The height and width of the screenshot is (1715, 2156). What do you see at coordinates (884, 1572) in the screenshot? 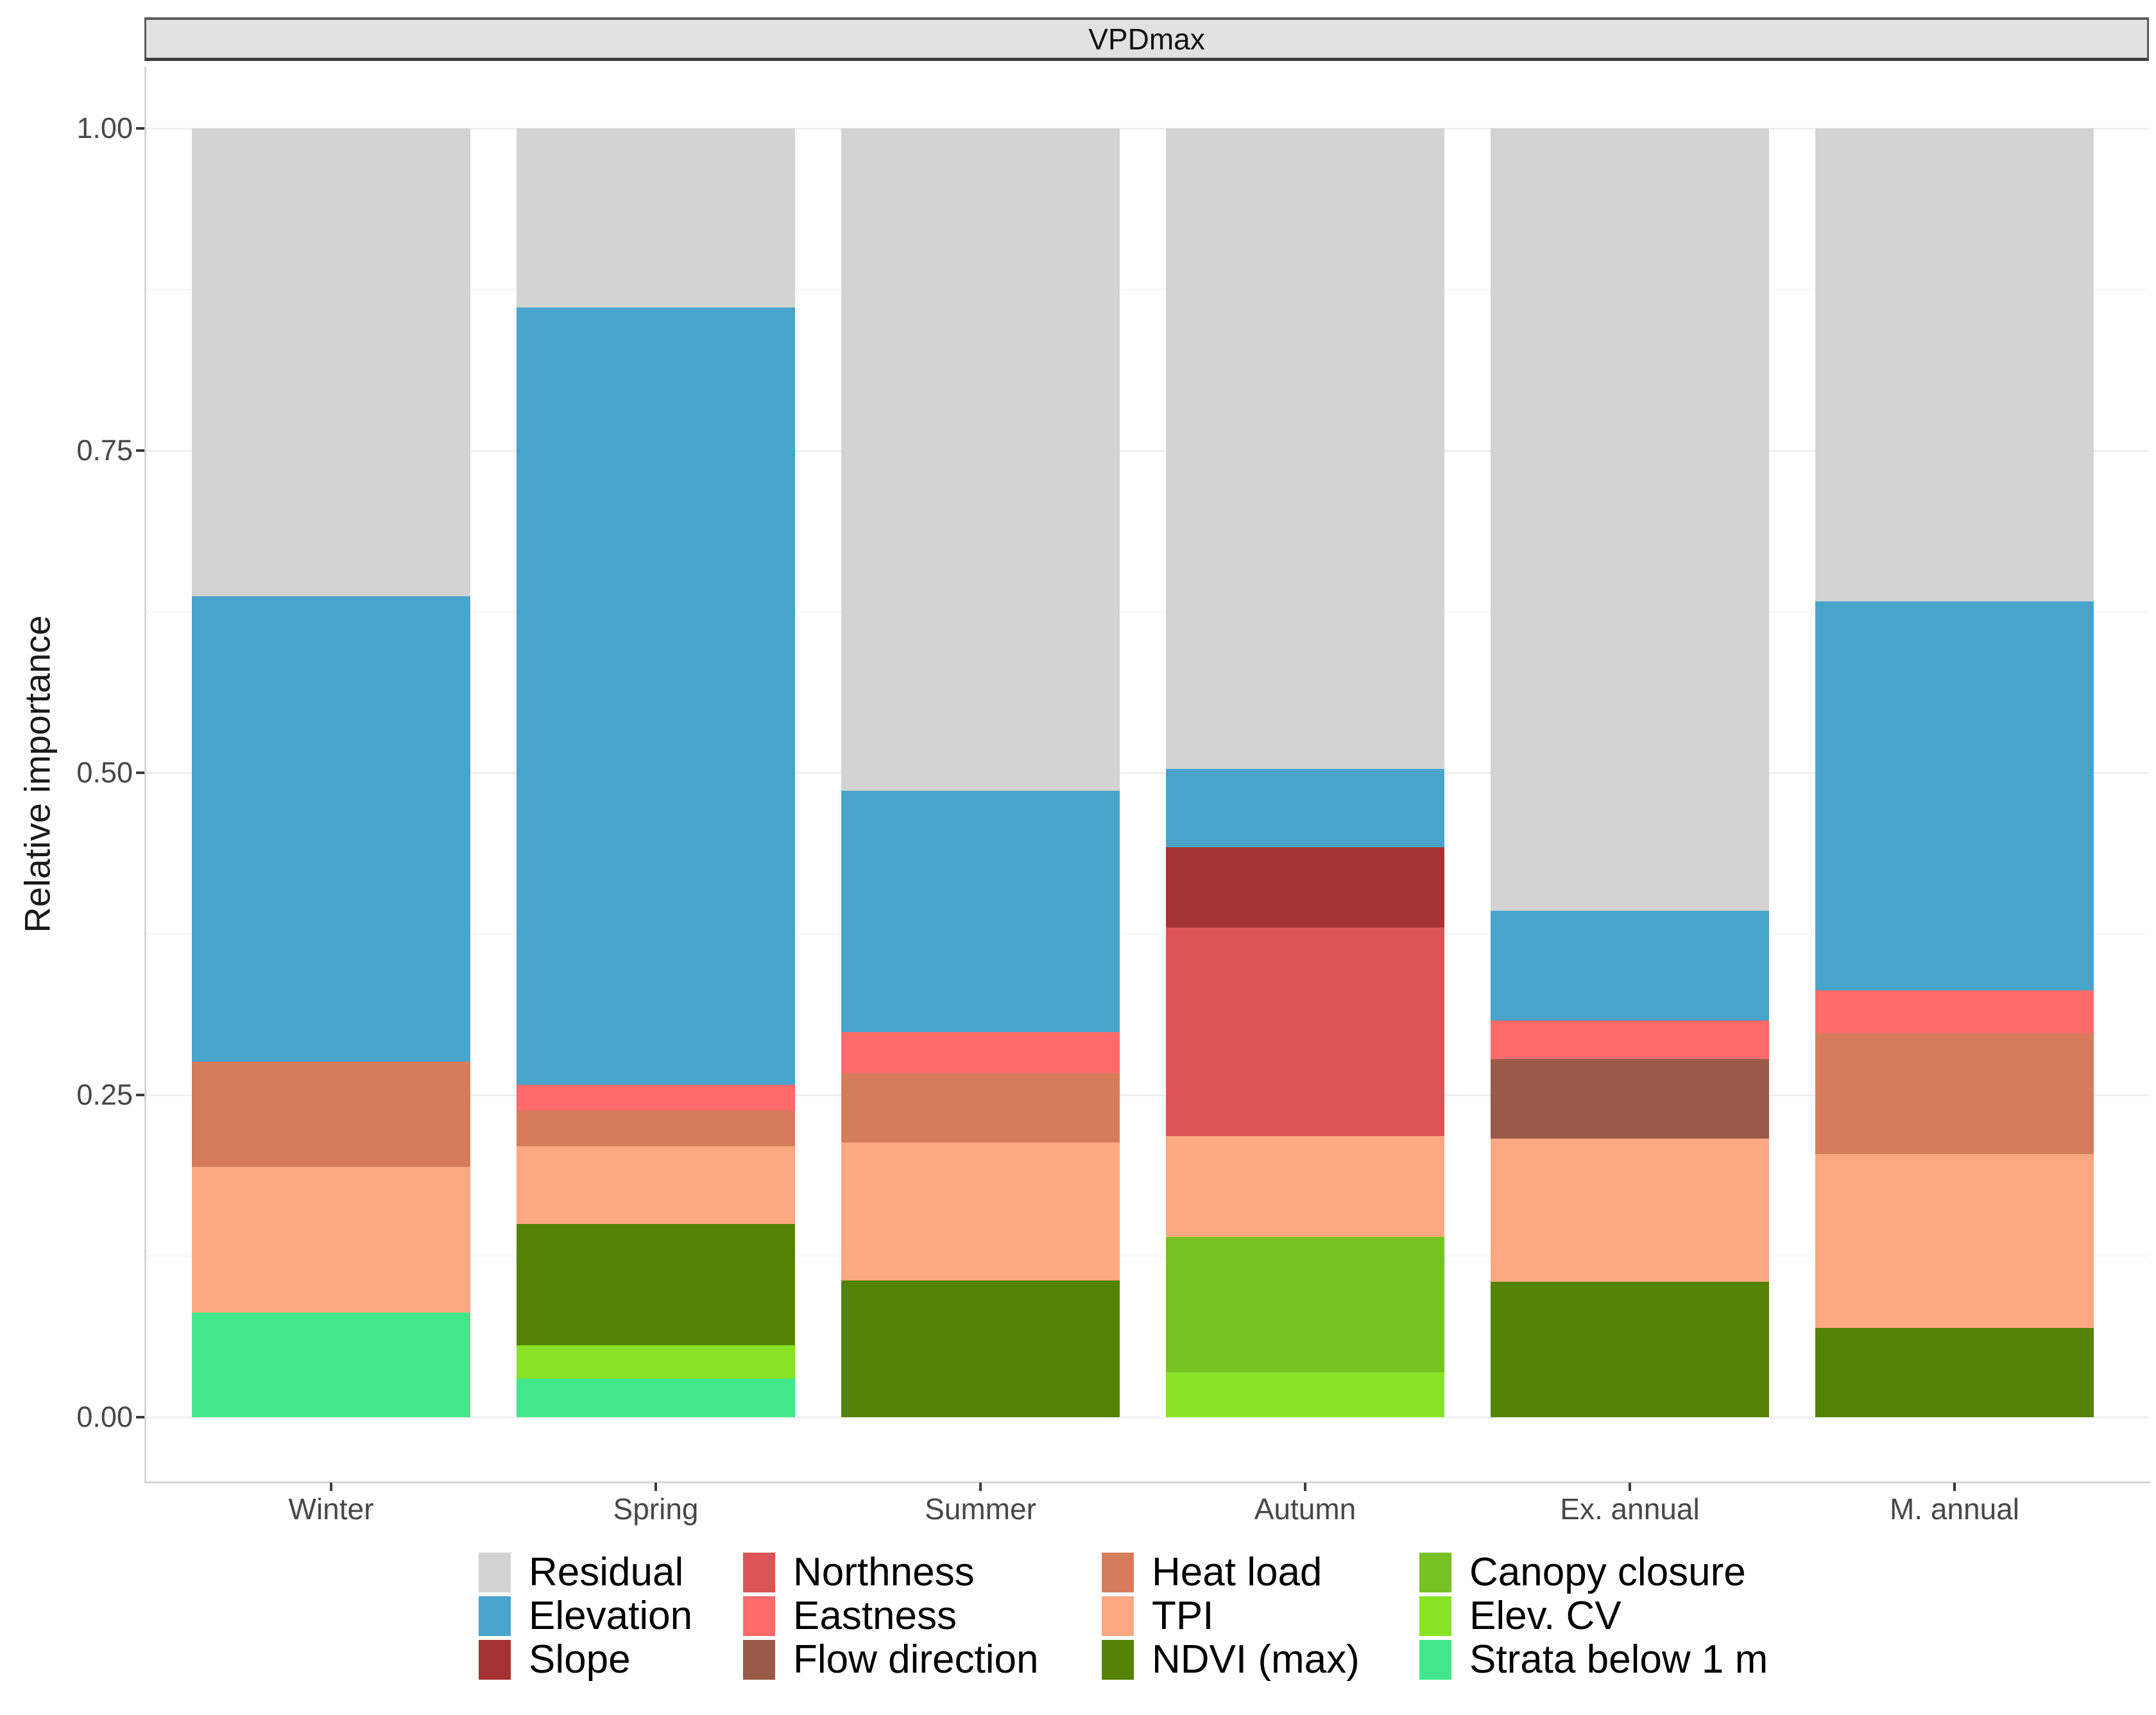
I see `legend-label: Northness` at bounding box center [884, 1572].